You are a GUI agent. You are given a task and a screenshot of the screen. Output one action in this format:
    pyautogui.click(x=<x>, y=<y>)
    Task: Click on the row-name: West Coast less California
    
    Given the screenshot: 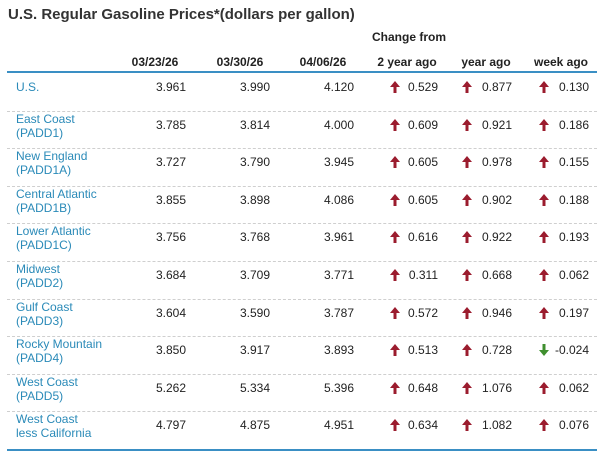 What is the action you would take?
    pyautogui.click(x=53, y=426)
    